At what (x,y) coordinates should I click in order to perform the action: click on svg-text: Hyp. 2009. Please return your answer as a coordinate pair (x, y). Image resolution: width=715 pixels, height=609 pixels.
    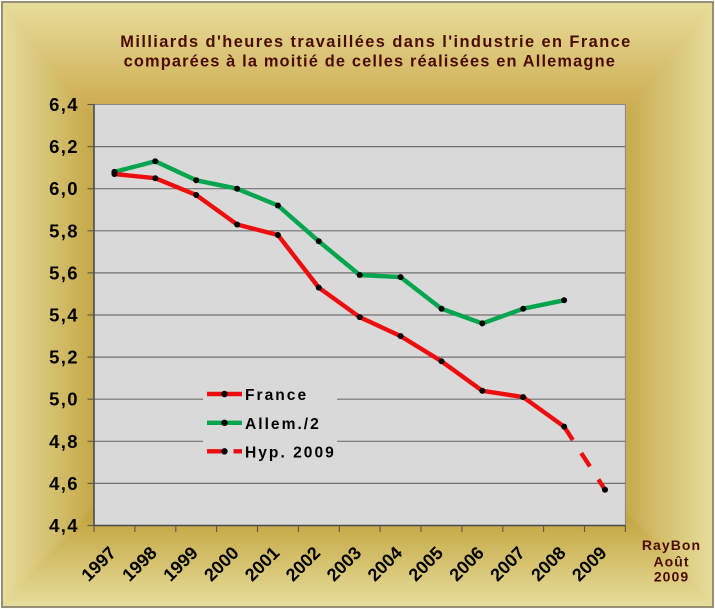
    Looking at the image, I should click on (290, 452).